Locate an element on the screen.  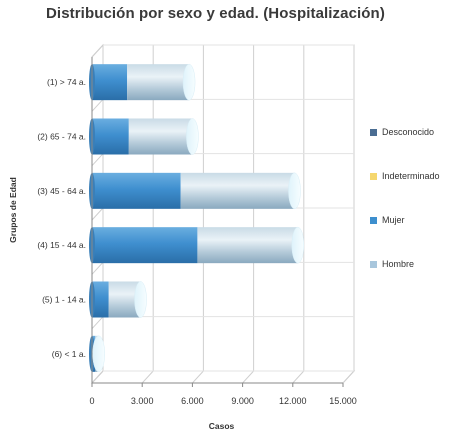
legend-label: Hombre is located at coordinates (398, 264).